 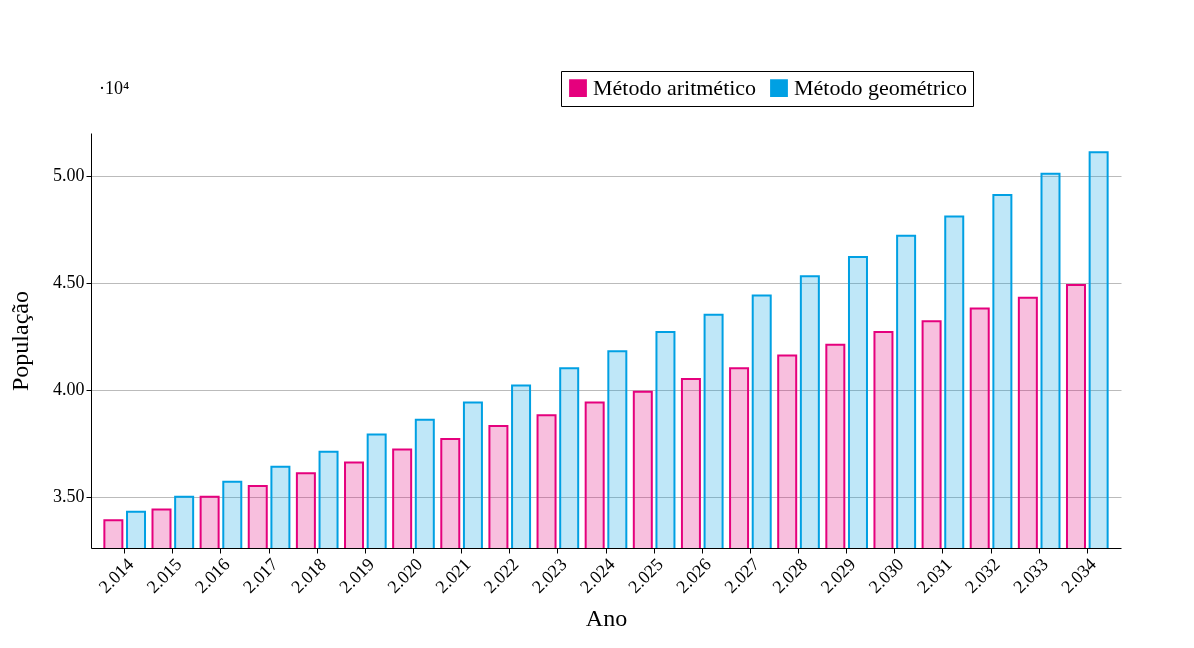 What do you see at coordinates (20, 341) in the screenshot?
I see `y-axis-title: População` at bounding box center [20, 341].